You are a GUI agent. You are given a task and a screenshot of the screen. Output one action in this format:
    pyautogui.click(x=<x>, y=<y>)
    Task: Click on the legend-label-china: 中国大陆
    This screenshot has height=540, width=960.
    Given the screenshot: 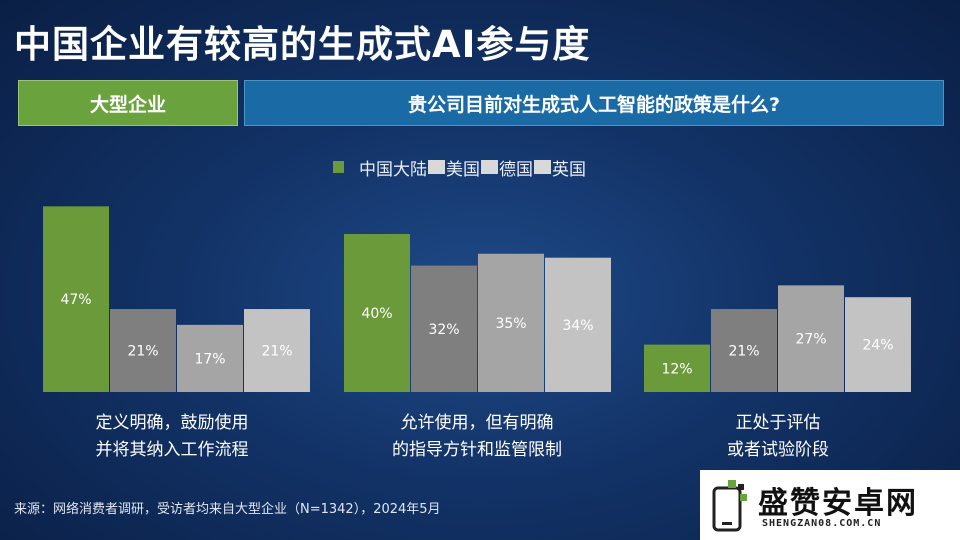 What is the action you would take?
    pyautogui.click(x=393, y=169)
    